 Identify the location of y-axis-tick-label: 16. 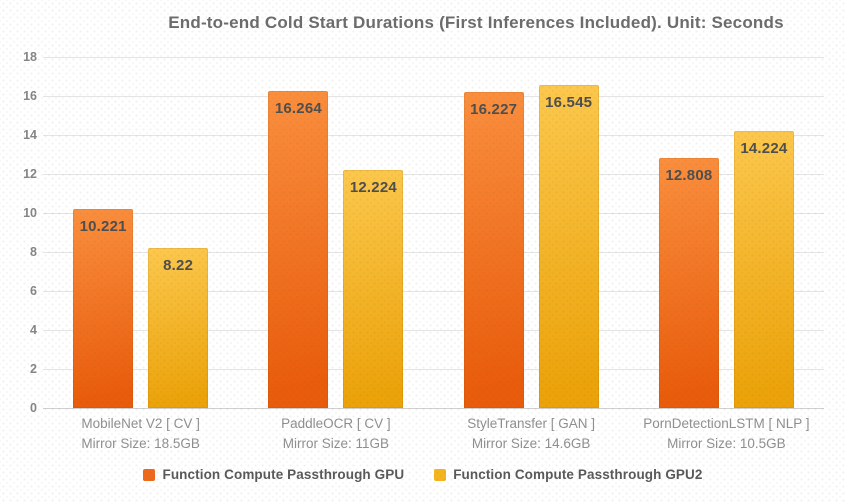
(30, 96).